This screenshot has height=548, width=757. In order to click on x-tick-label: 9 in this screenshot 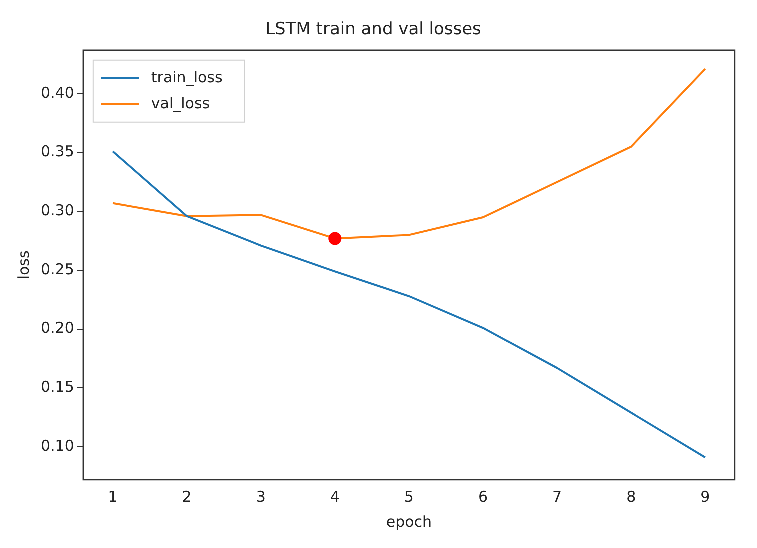, I will do `click(705, 497)`.